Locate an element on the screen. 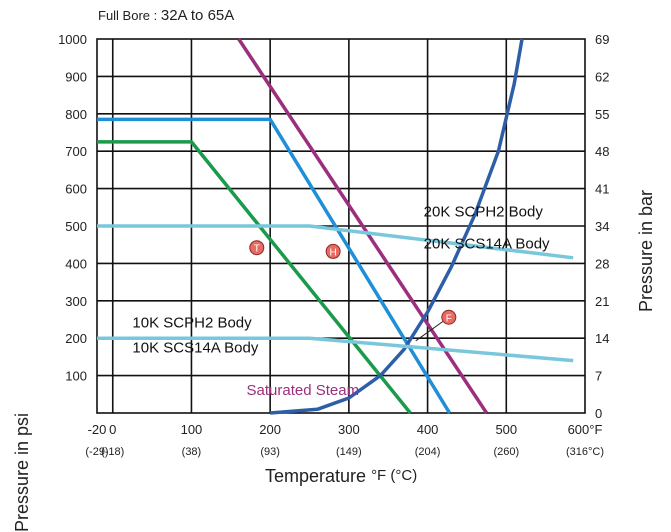  y2-tick-label: 28 is located at coordinates (602, 263).